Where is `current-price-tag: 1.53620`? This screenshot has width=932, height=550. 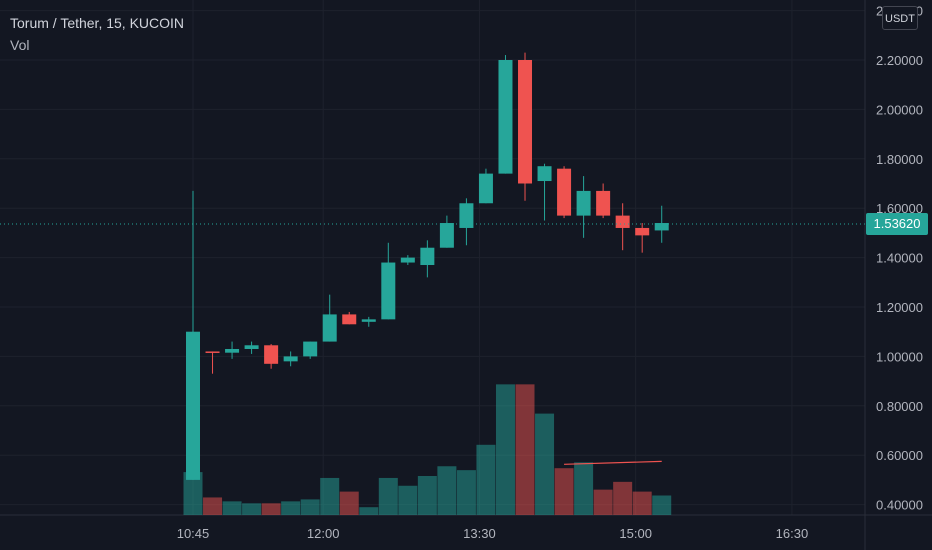 current-price-tag: 1.53620 is located at coordinates (897, 223).